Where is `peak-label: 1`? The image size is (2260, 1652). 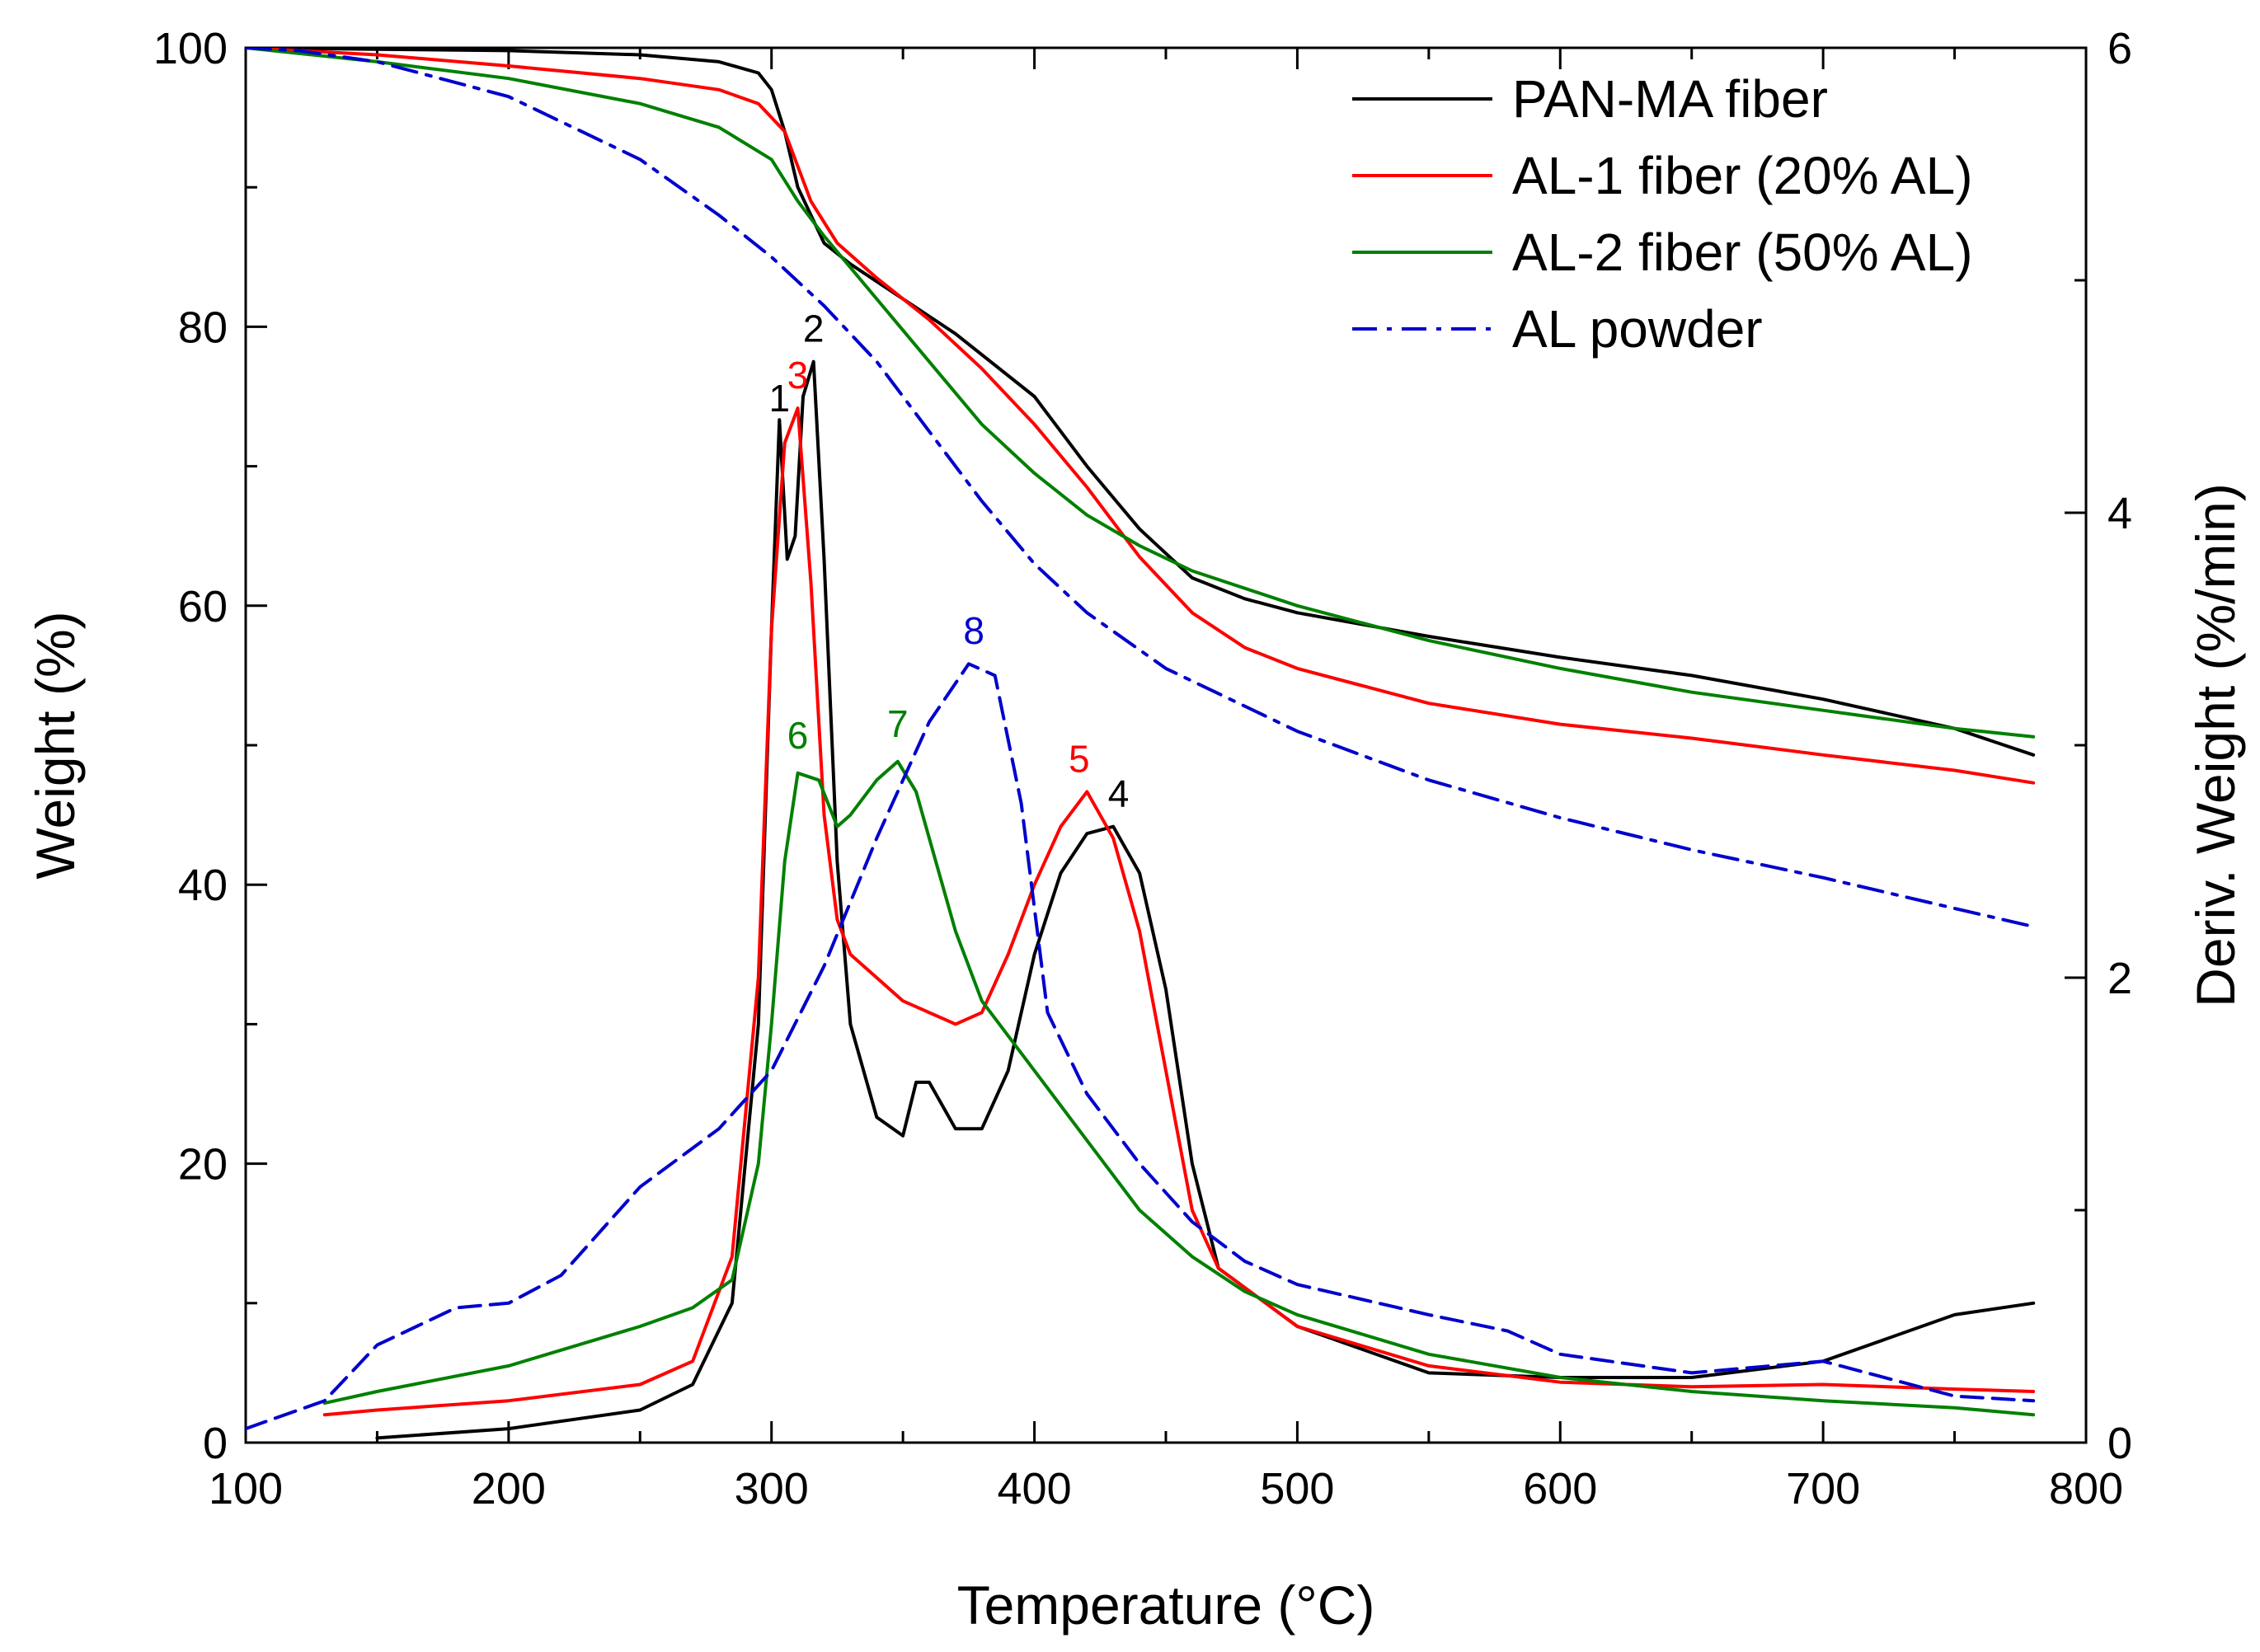 peak-label: 1 is located at coordinates (779, 399).